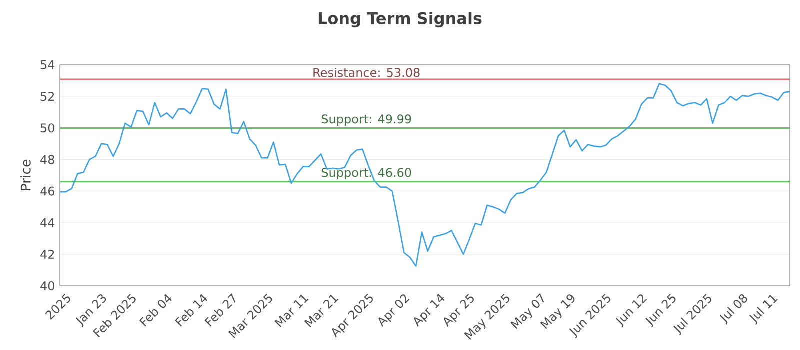 The width and height of the screenshot is (800, 350). Describe the element at coordinates (47, 254) in the screenshot. I see `y-tick-label: 42` at that location.